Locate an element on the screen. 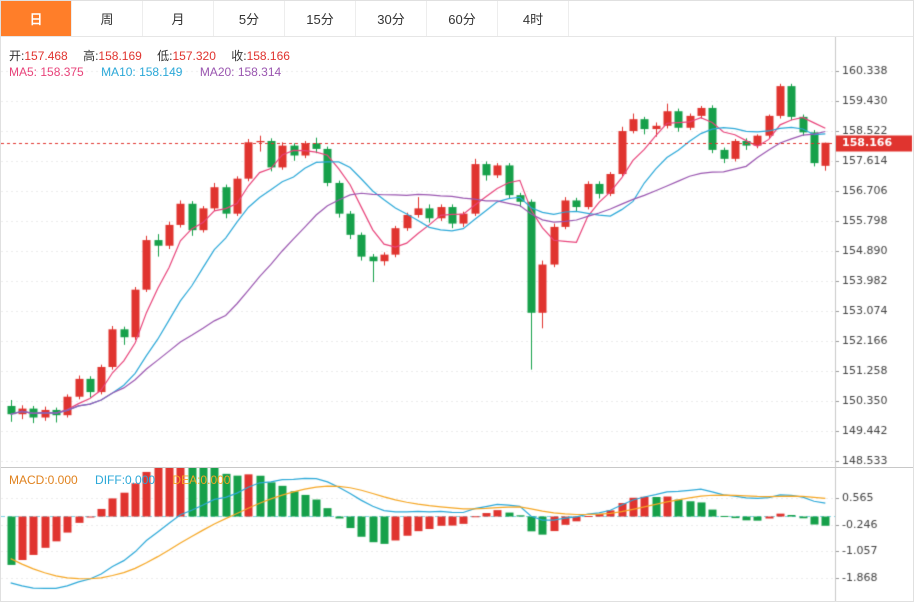  close-value: 158.166 is located at coordinates (268, 56).